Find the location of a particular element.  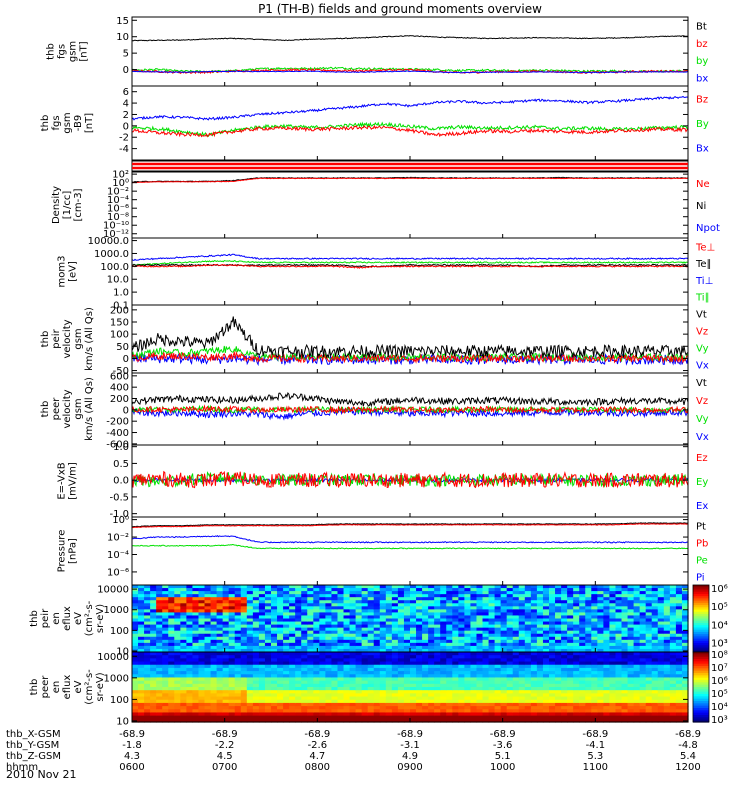

y-label-line: -B9 is located at coordinates (78, 123).